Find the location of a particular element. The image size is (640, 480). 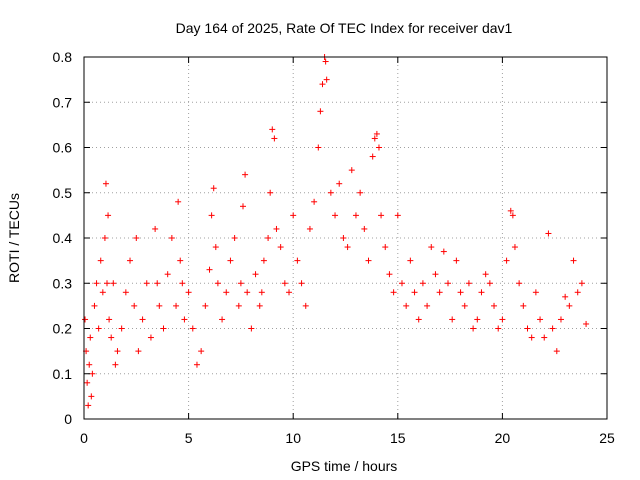

y-tick-label: 0.2 is located at coordinates (63, 329).